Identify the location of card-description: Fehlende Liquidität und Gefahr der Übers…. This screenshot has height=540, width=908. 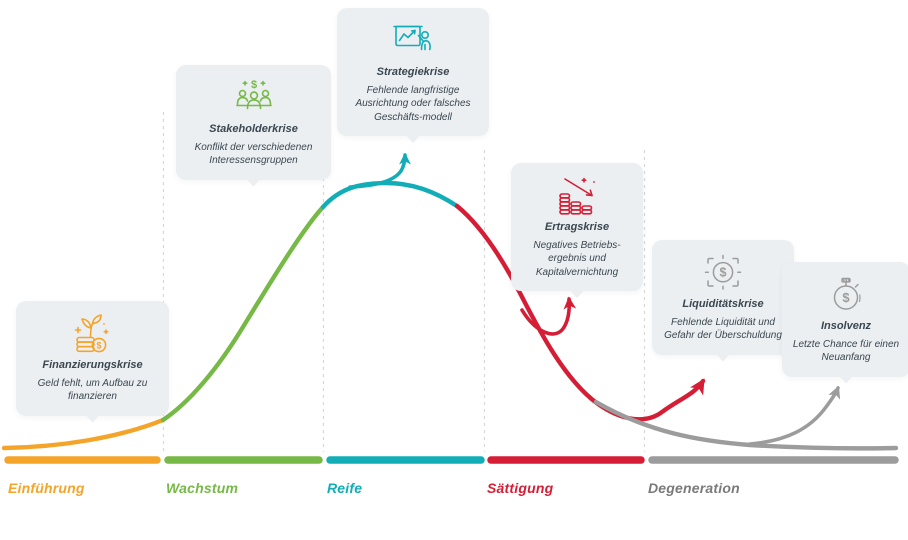
(723, 329).